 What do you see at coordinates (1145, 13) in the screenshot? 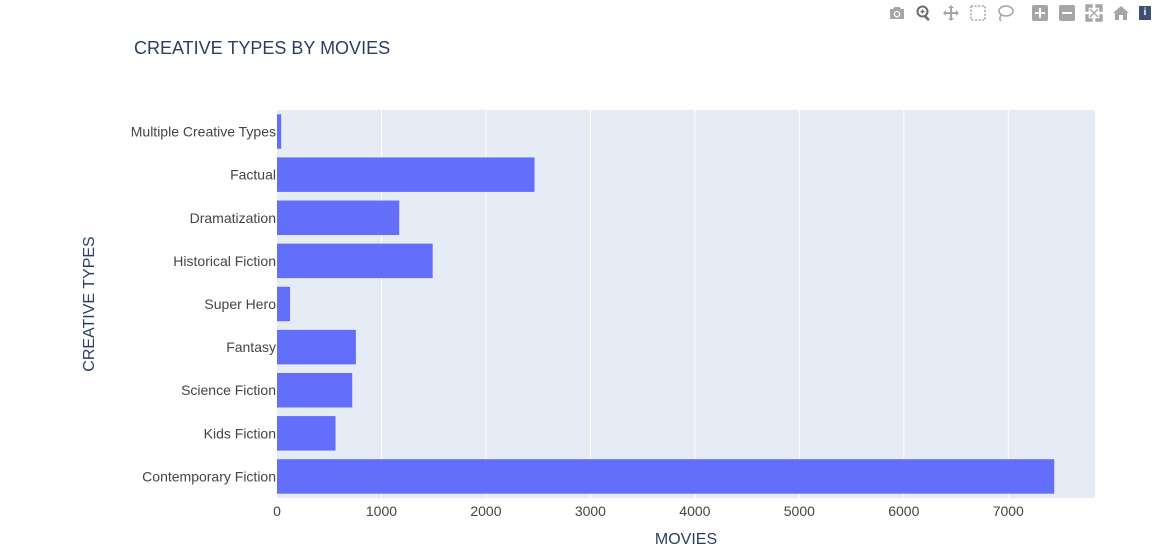
I see `plotly-logo: i` at bounding box center [1145, 13].